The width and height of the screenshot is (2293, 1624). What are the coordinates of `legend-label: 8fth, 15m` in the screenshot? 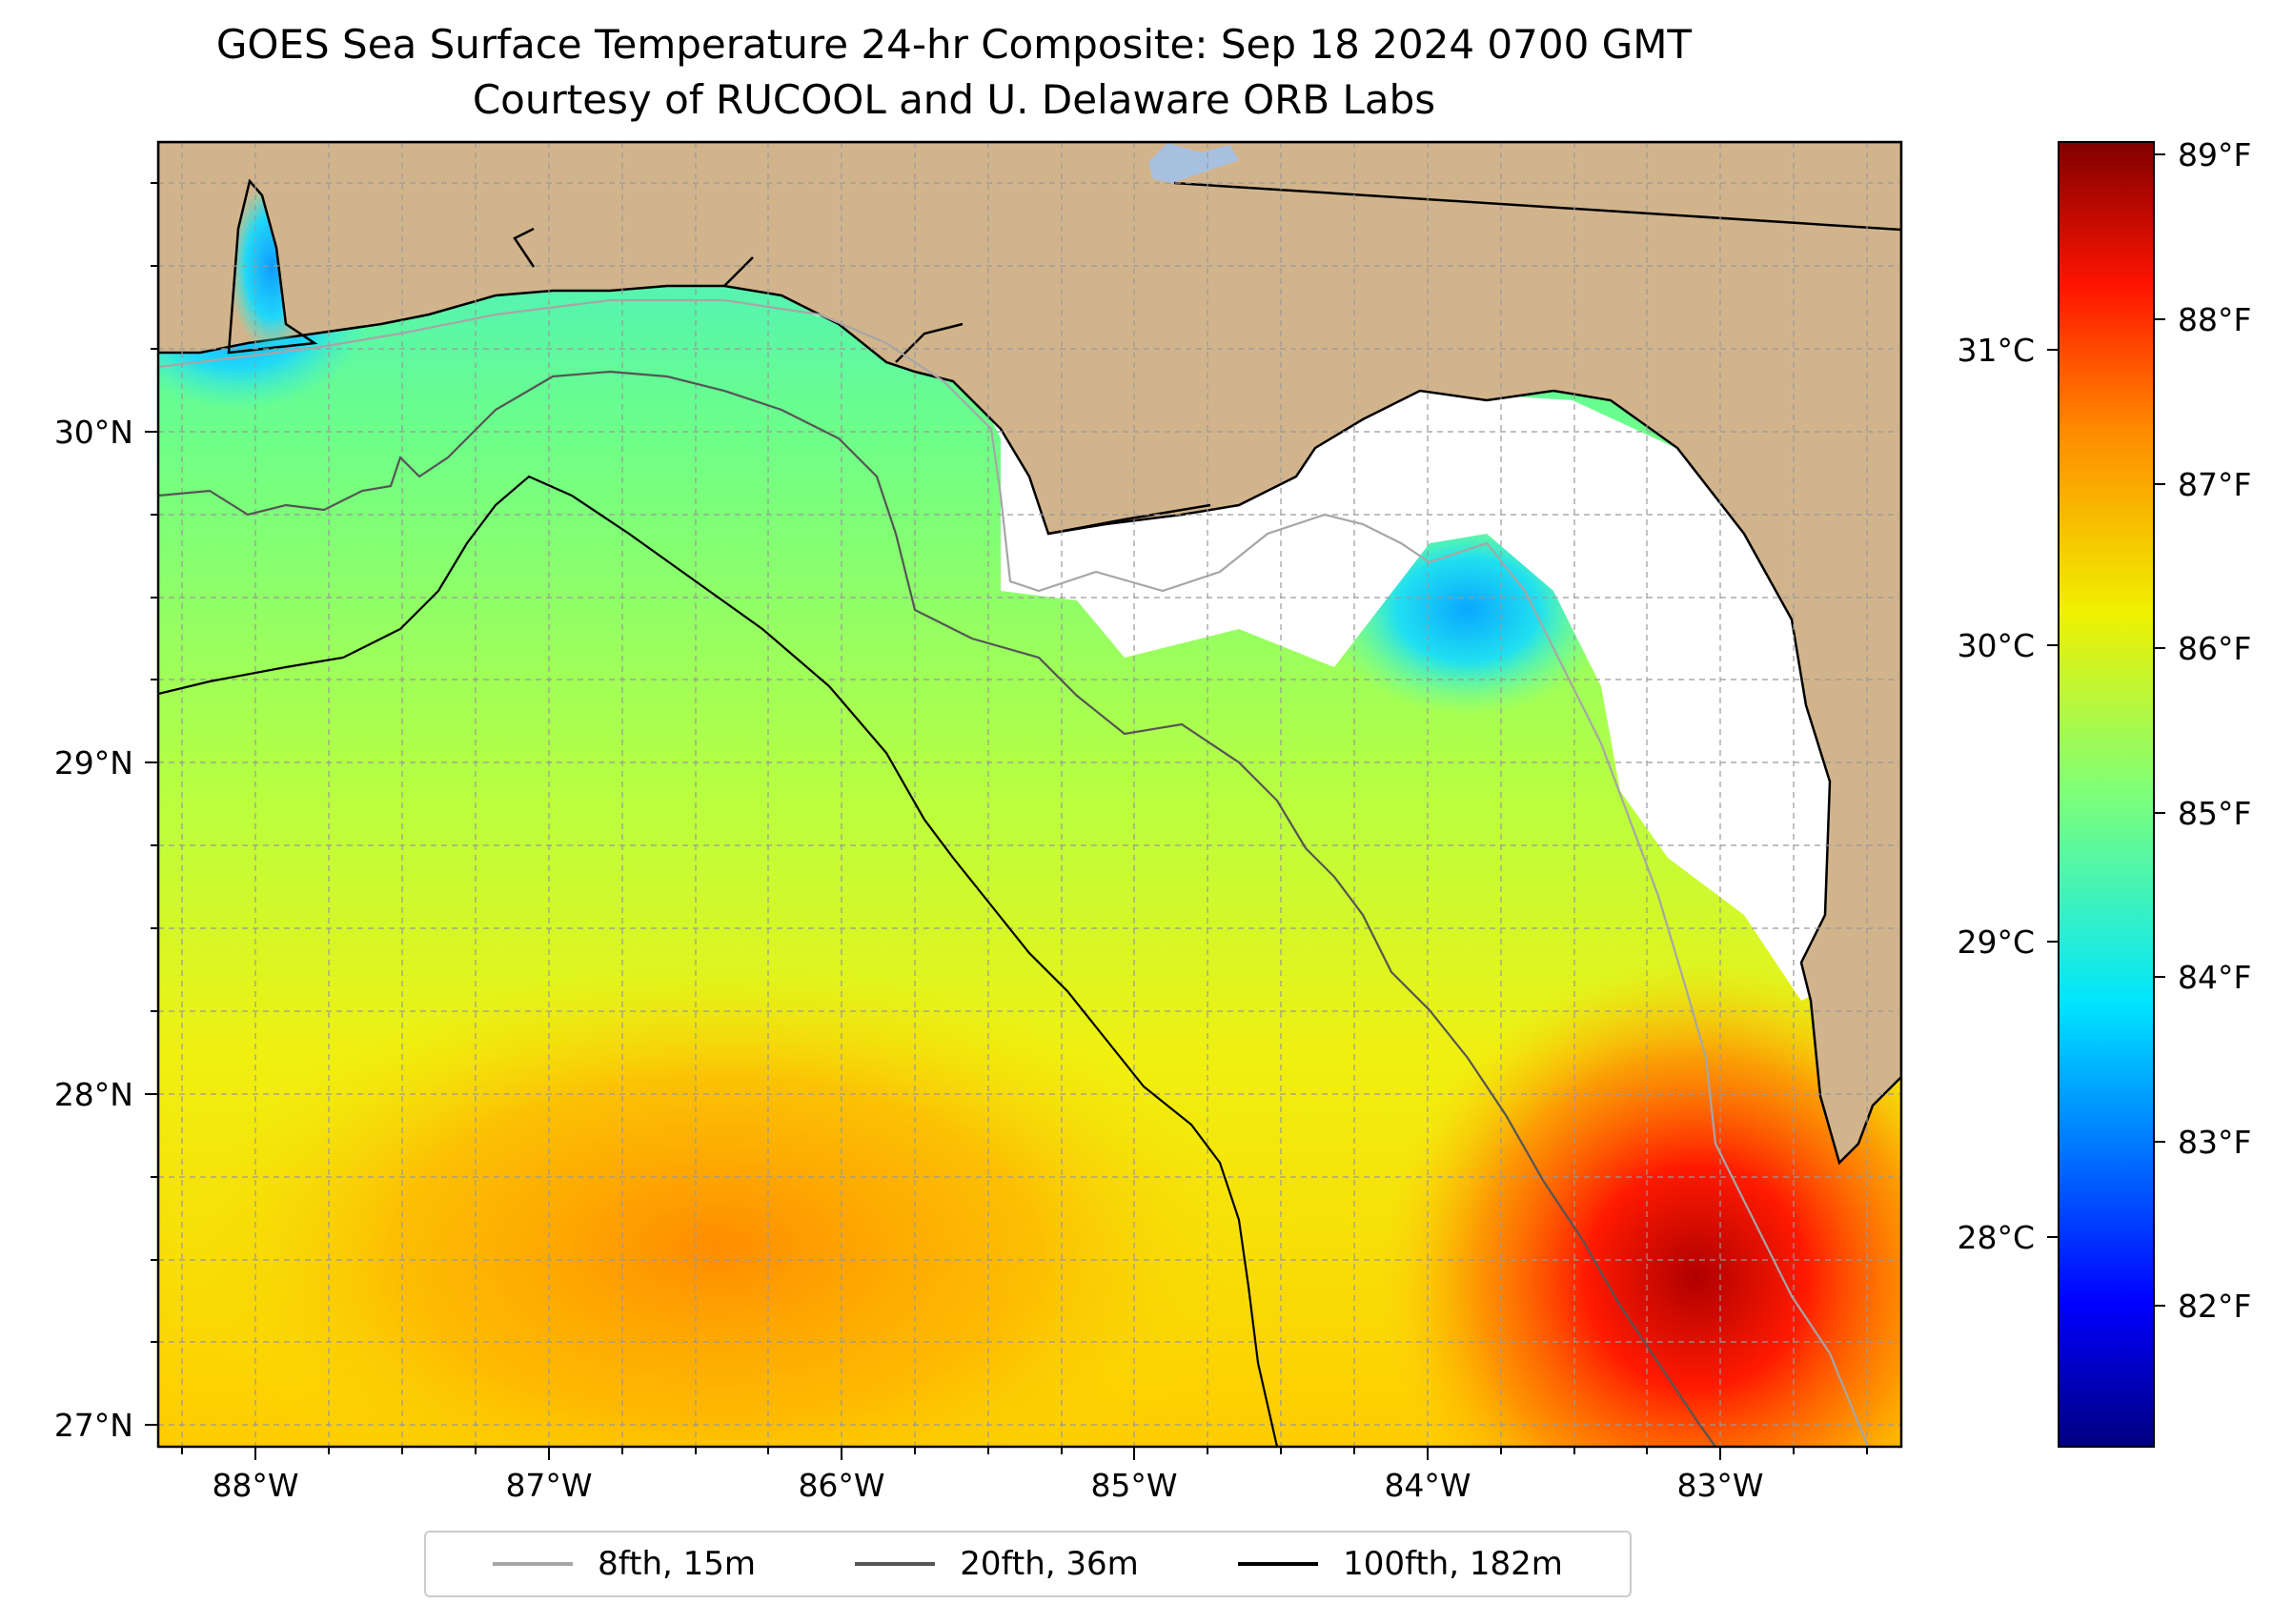 It's located at (678, 1564).